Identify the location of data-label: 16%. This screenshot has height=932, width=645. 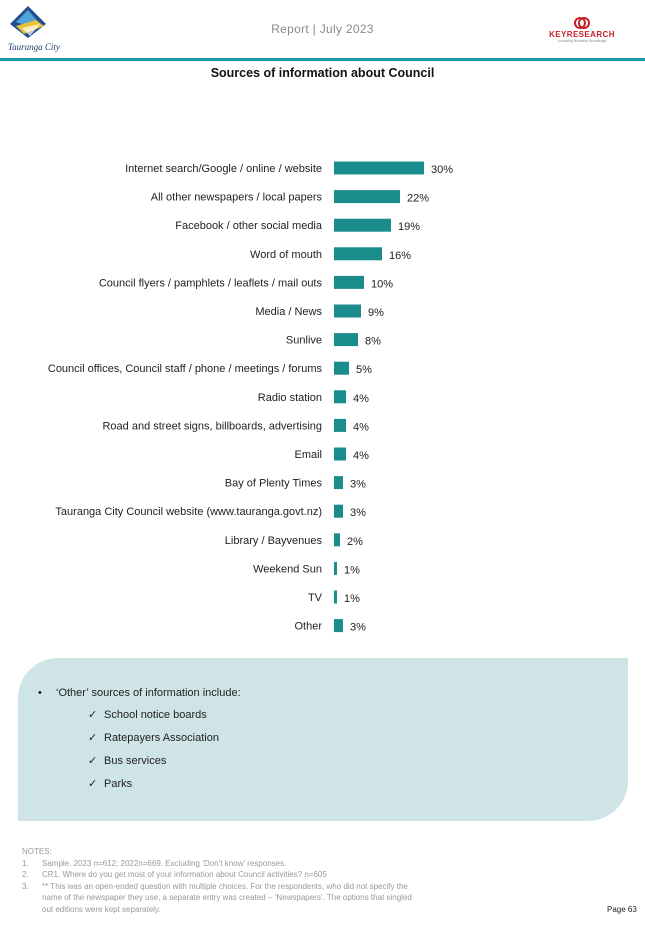
(400, 256).